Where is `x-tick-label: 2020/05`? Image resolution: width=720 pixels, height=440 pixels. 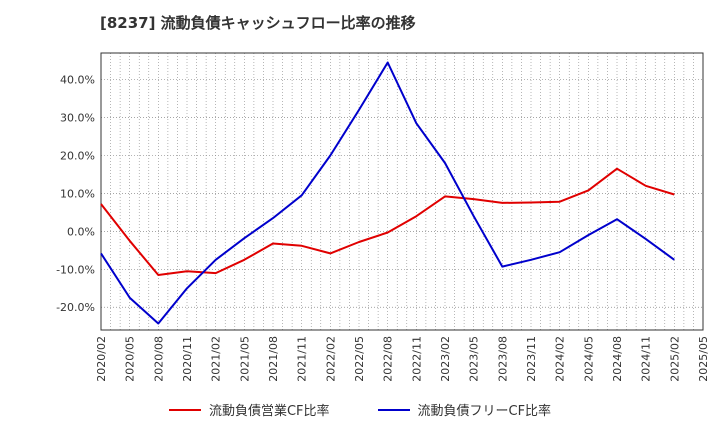
x-tick-label: 2020/05 is located at coordinates (130, 359).